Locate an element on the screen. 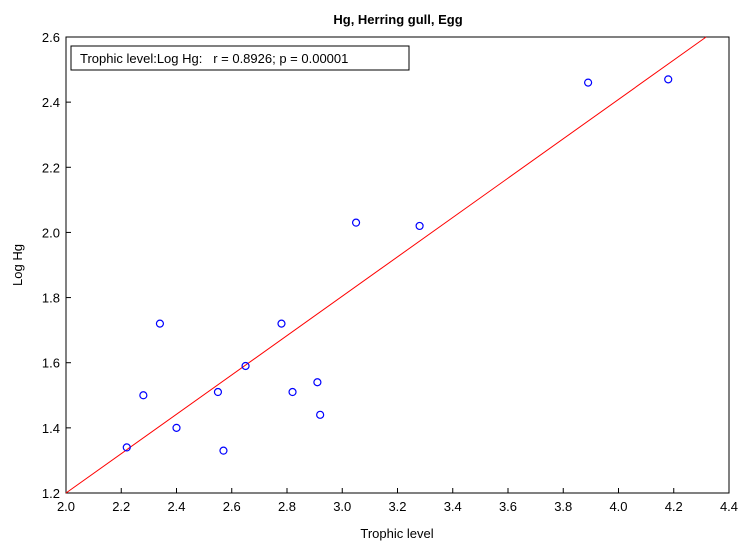  x-axis-ticks: 2.0 2.2 2.4 2.6 2.8 3.0 3.2 3.4 3.6 3.8 4.0 4.2 4.4 is located at coordinates (397, 501).